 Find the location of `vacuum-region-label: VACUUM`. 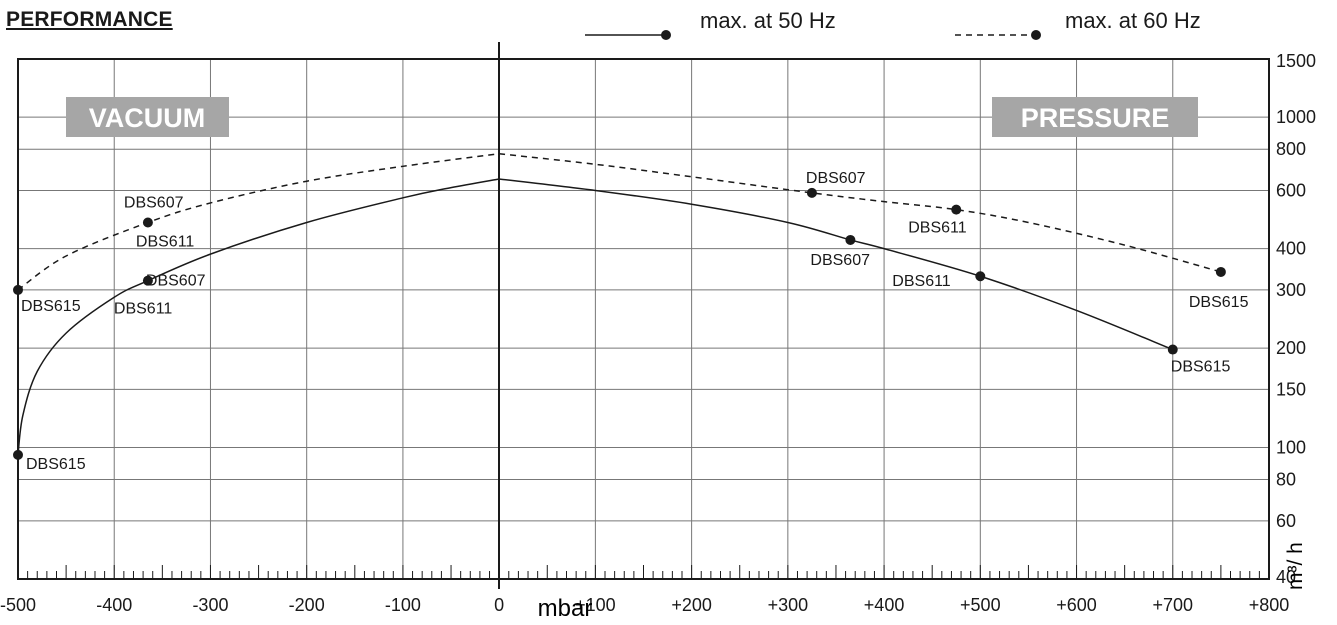

vacuum-region-label: VACUUM is located at coordinates (147, 117).